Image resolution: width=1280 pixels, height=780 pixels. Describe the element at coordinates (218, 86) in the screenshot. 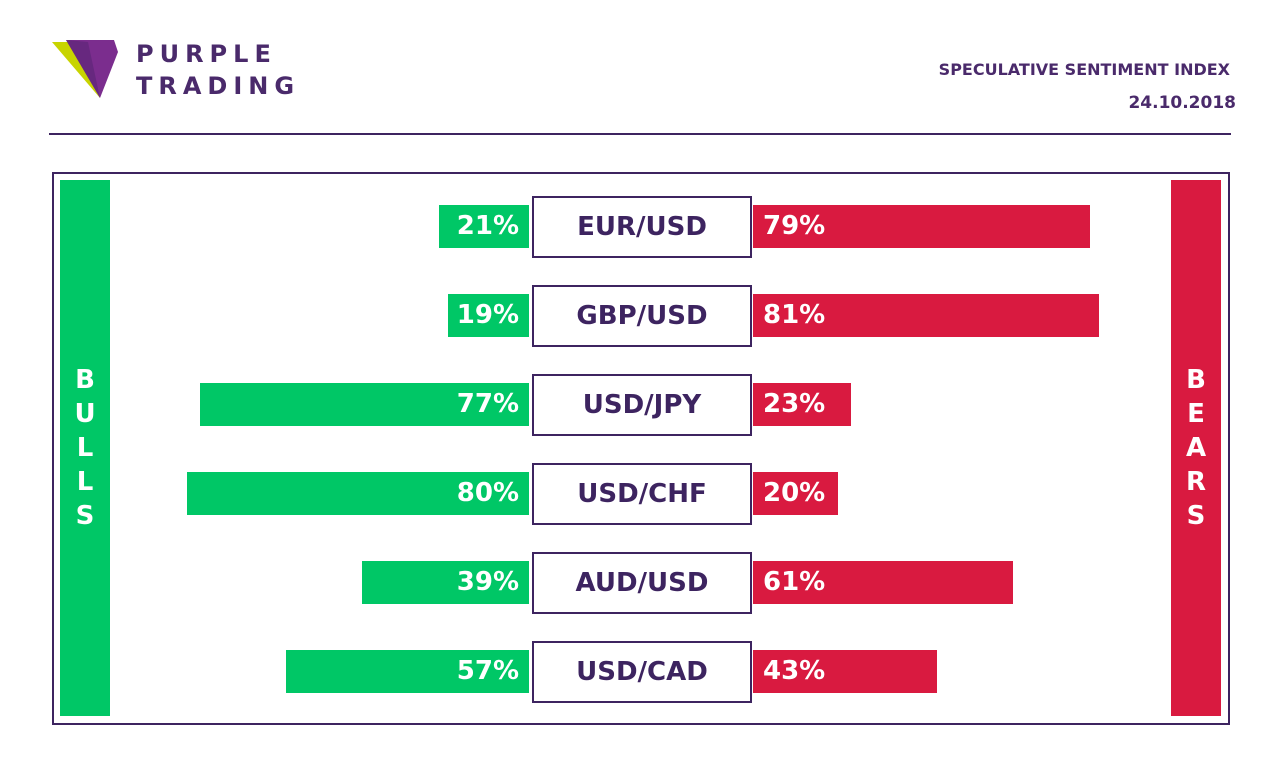

I see `brand-line-2: TRADING` at that location.